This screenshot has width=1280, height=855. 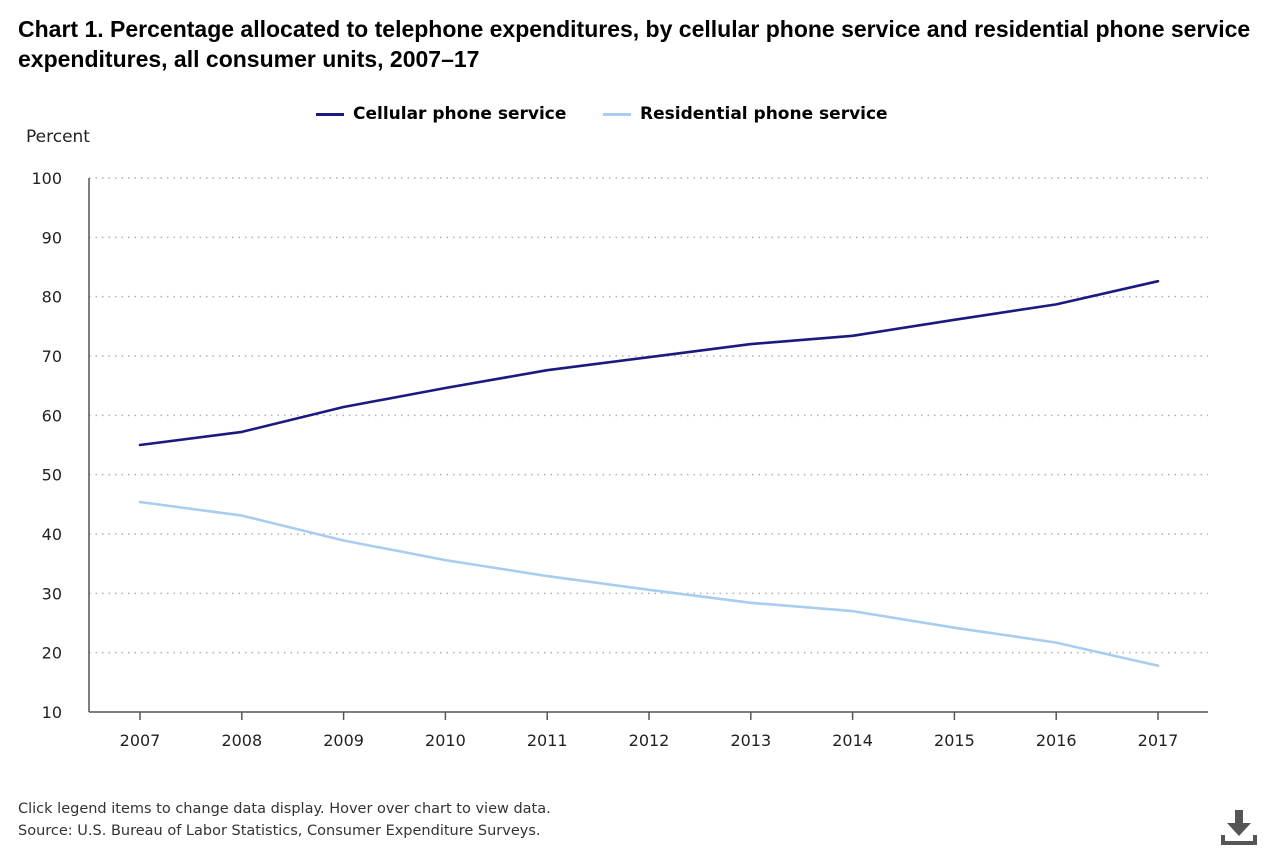 What do you see at coordinates (1056, 740) in the screenshot?
I see `x-tick-label: 2016` at bounding box center [1056, 740].